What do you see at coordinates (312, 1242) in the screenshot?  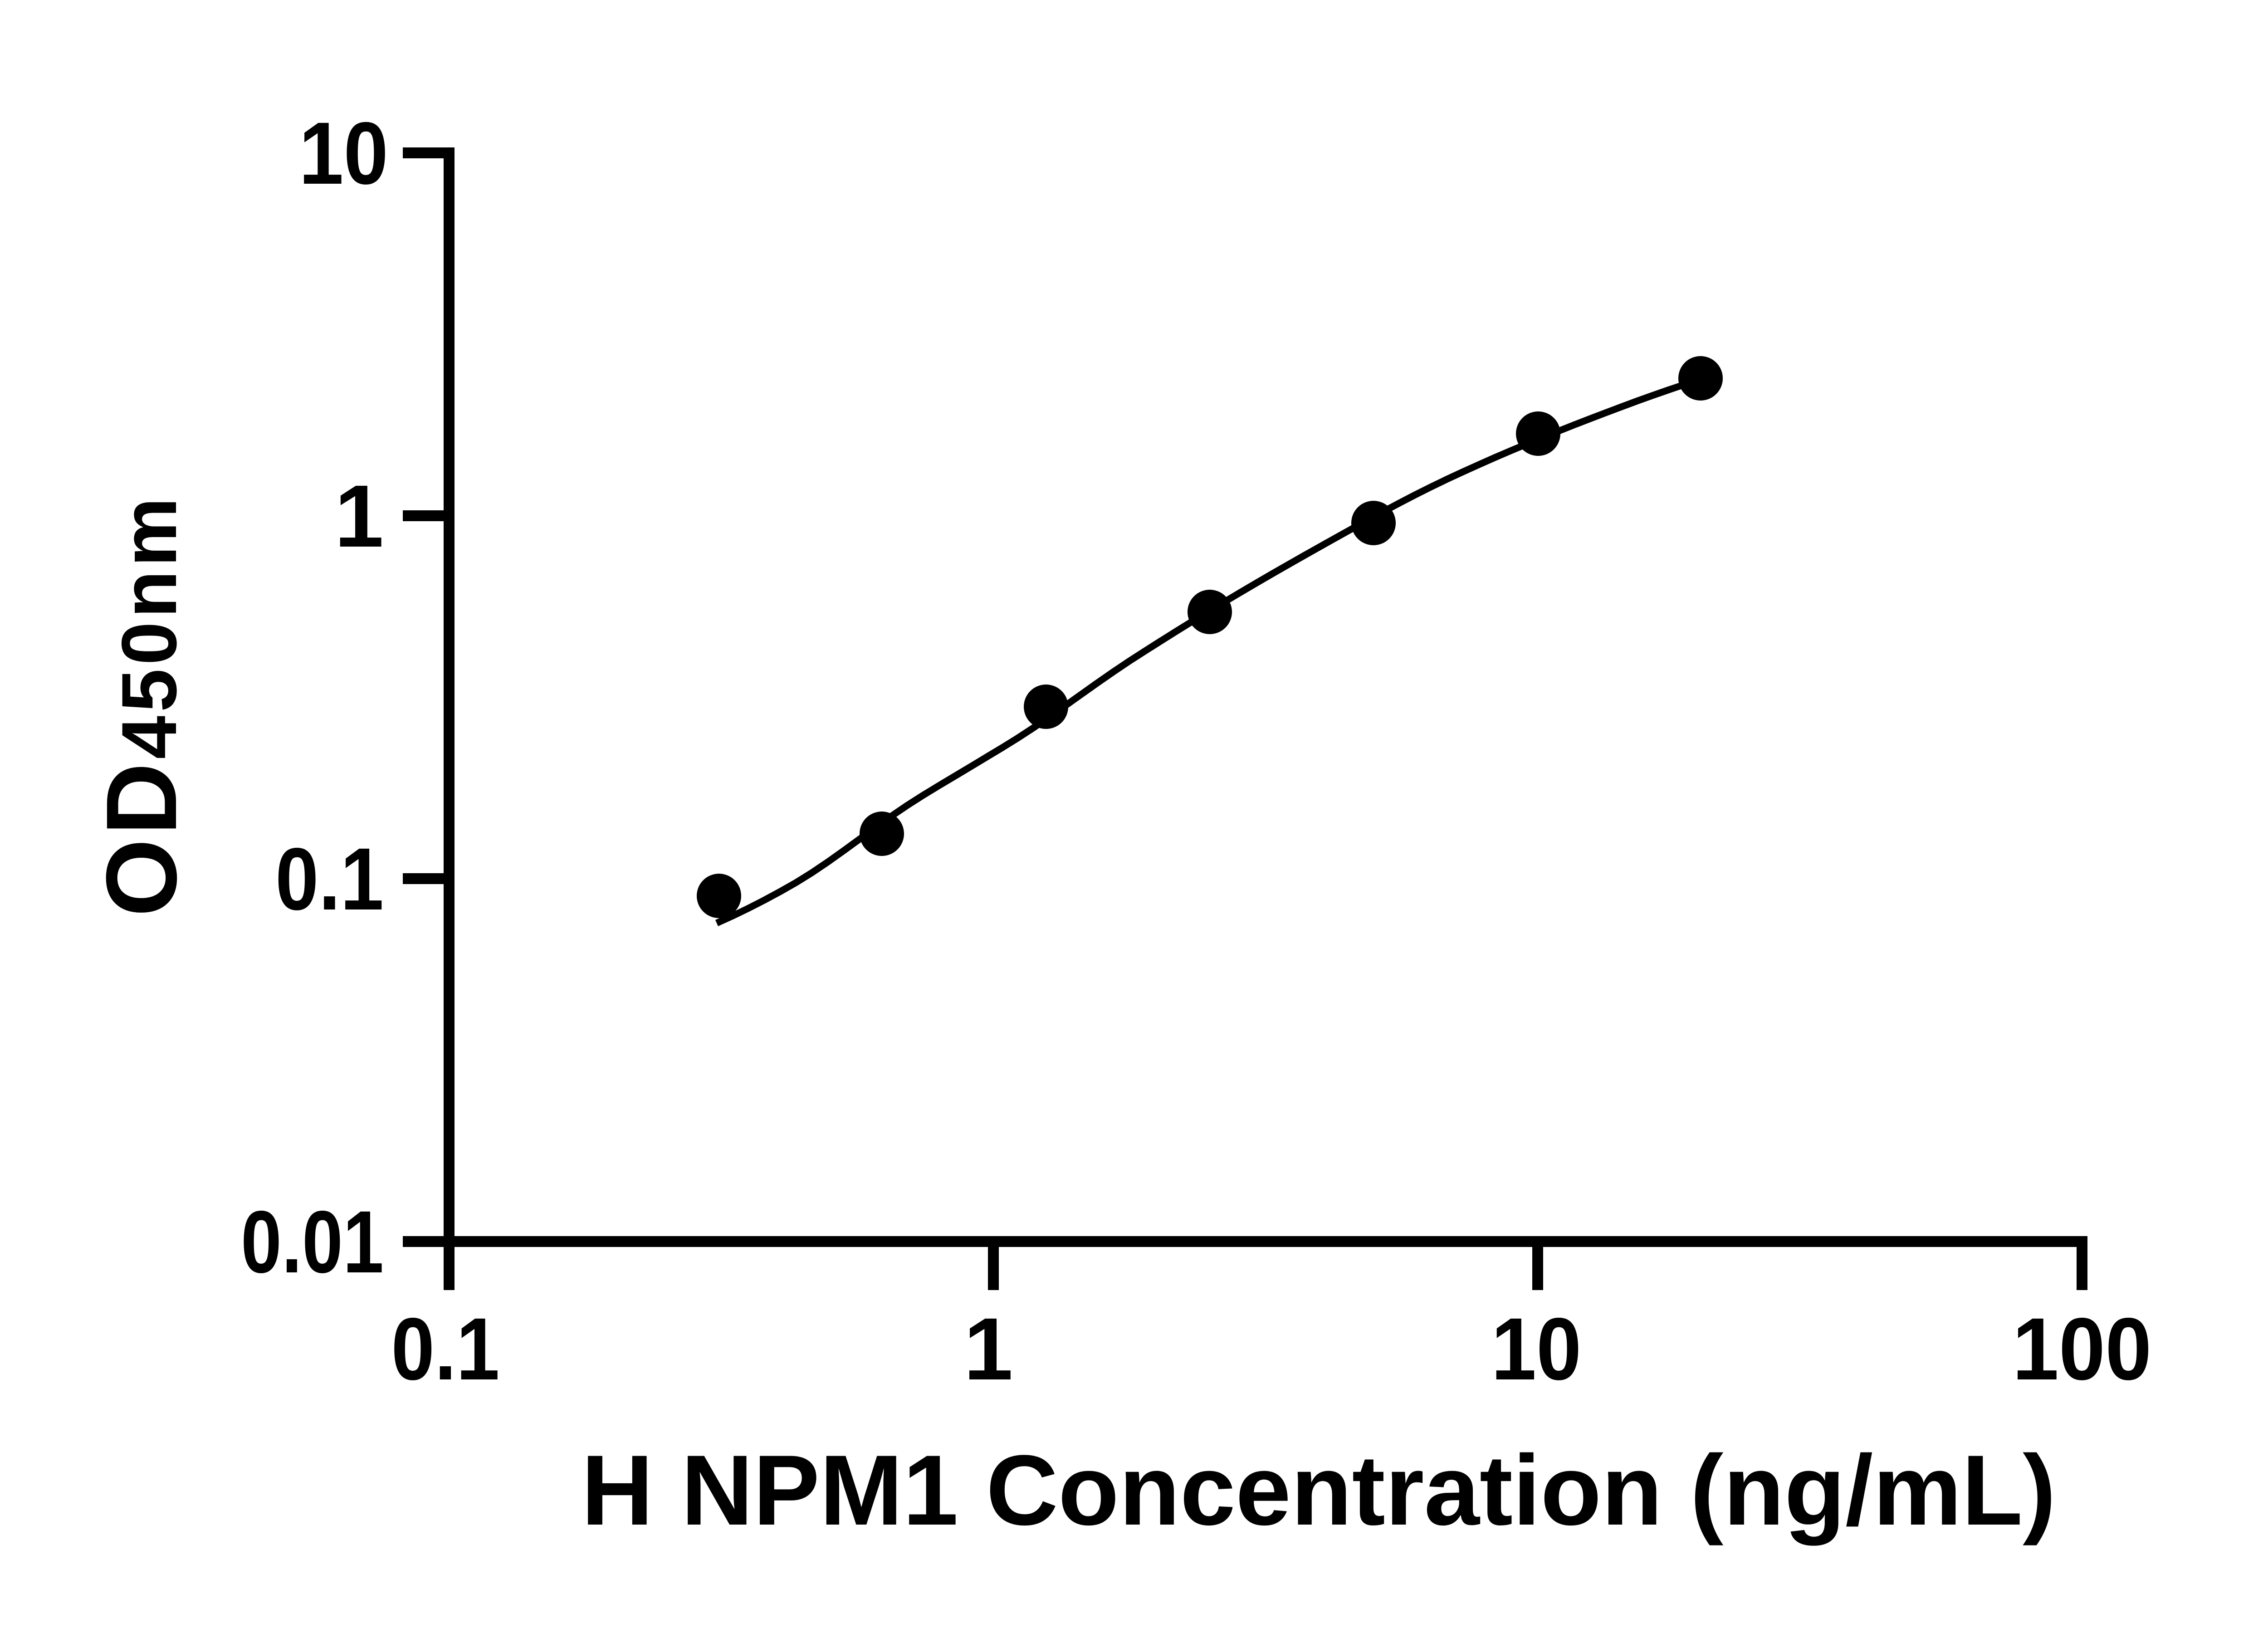 I see `svg-text: 0.01` at bounding box center [312, 1242].